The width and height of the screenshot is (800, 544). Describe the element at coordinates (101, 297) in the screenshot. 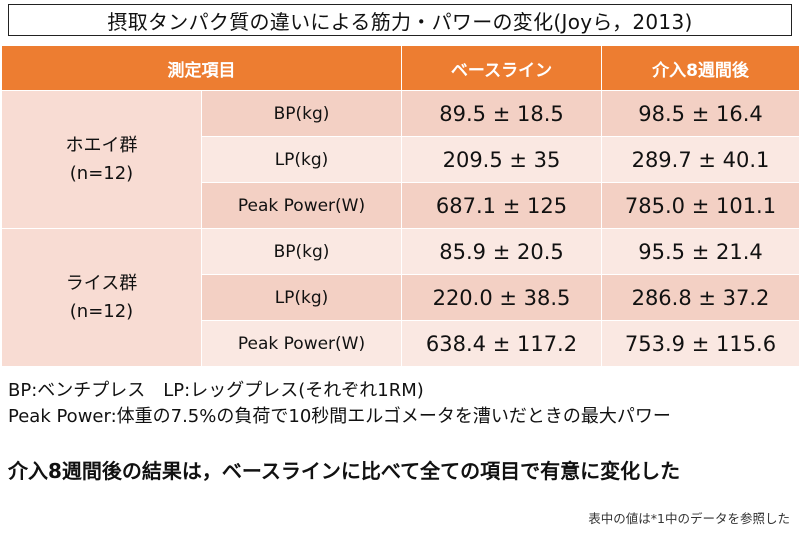

I see `group-cell-rice: ライス群 (n=12)` at that location.